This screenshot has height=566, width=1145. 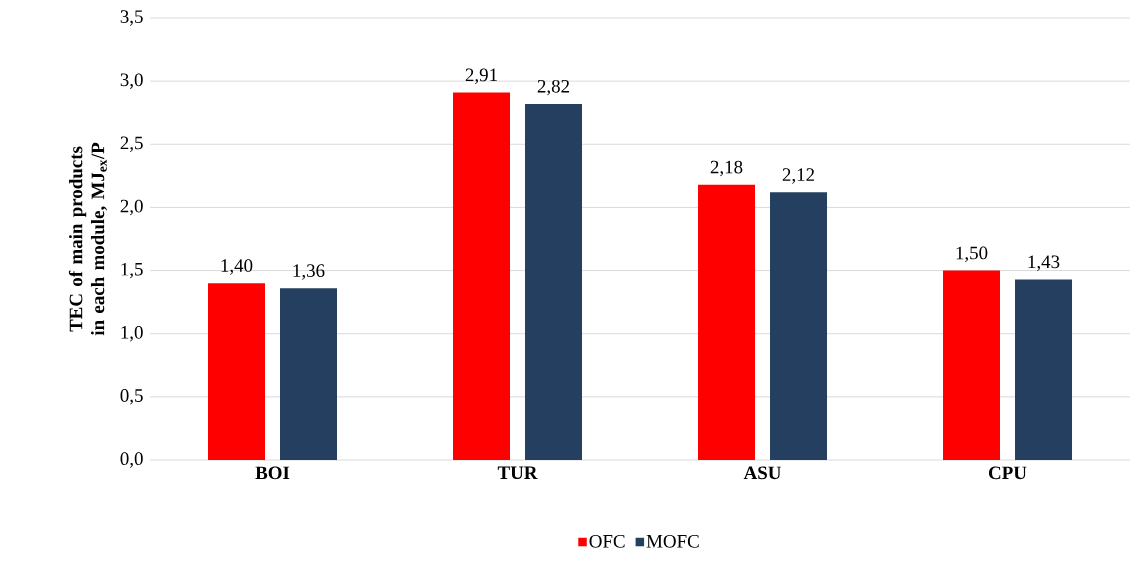 What do you see at coordinates (131, 18) in the screenshot?
I see `y-tick-label: 3,5` at bounding box center [131, 18].